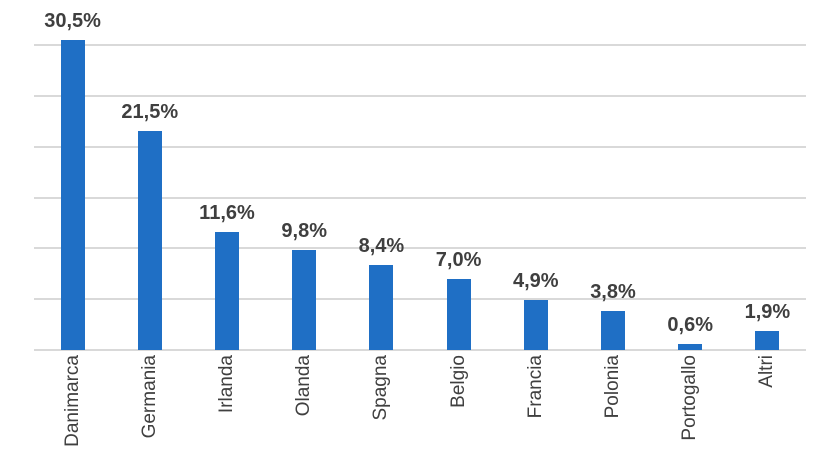 This screenshot has height=464, width=820. I want to click on value-label: 7,0%, so click(458, 259).